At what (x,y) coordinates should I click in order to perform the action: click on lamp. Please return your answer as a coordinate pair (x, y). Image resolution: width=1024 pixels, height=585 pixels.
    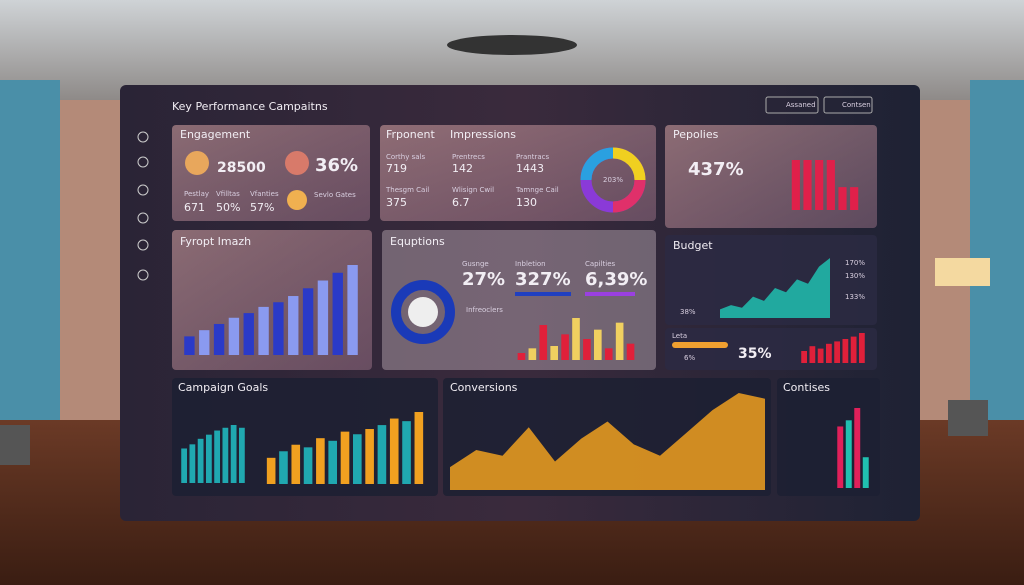
    Looking at the image, I should click on (512, 45).